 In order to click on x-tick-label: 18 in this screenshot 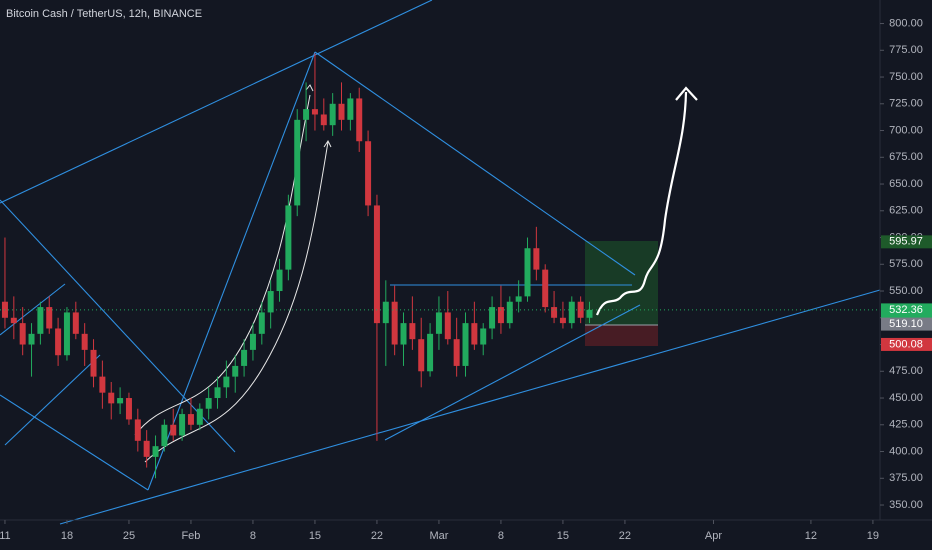, I will do `click(67, 536)`.